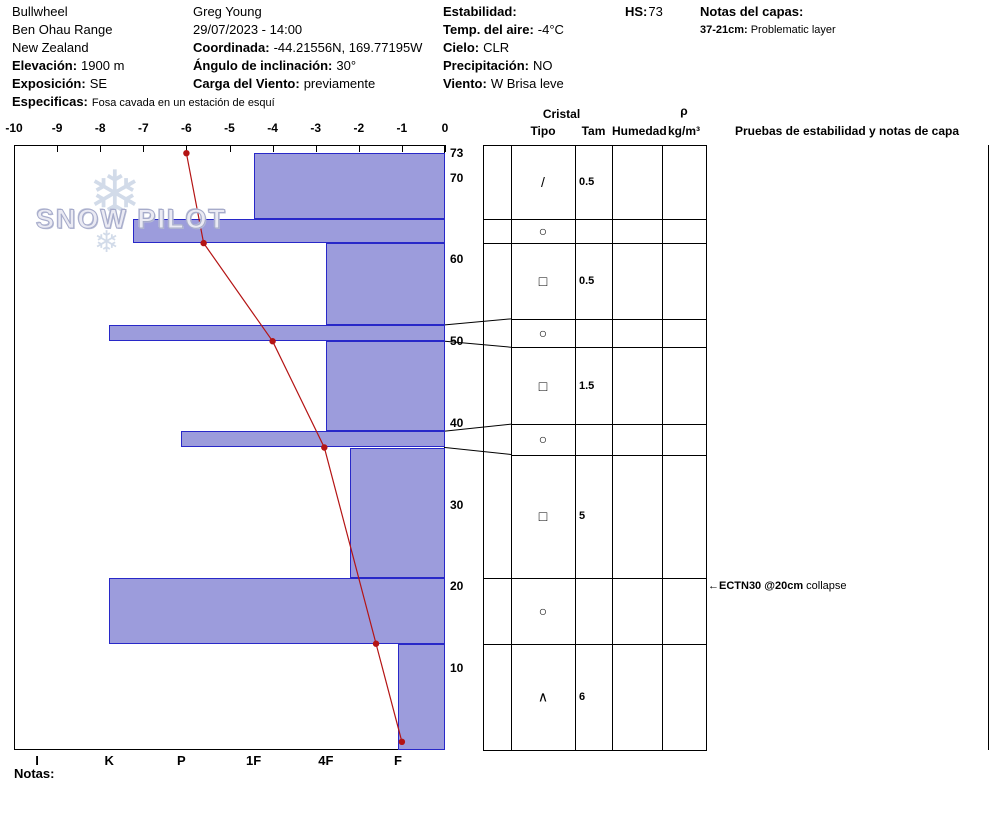 Image resolution: width=994 pixels, height=840 pixels. Describe the element at coordinates (486, 65) in the screenshot. I see `field-label: Precipitación:` at that location.